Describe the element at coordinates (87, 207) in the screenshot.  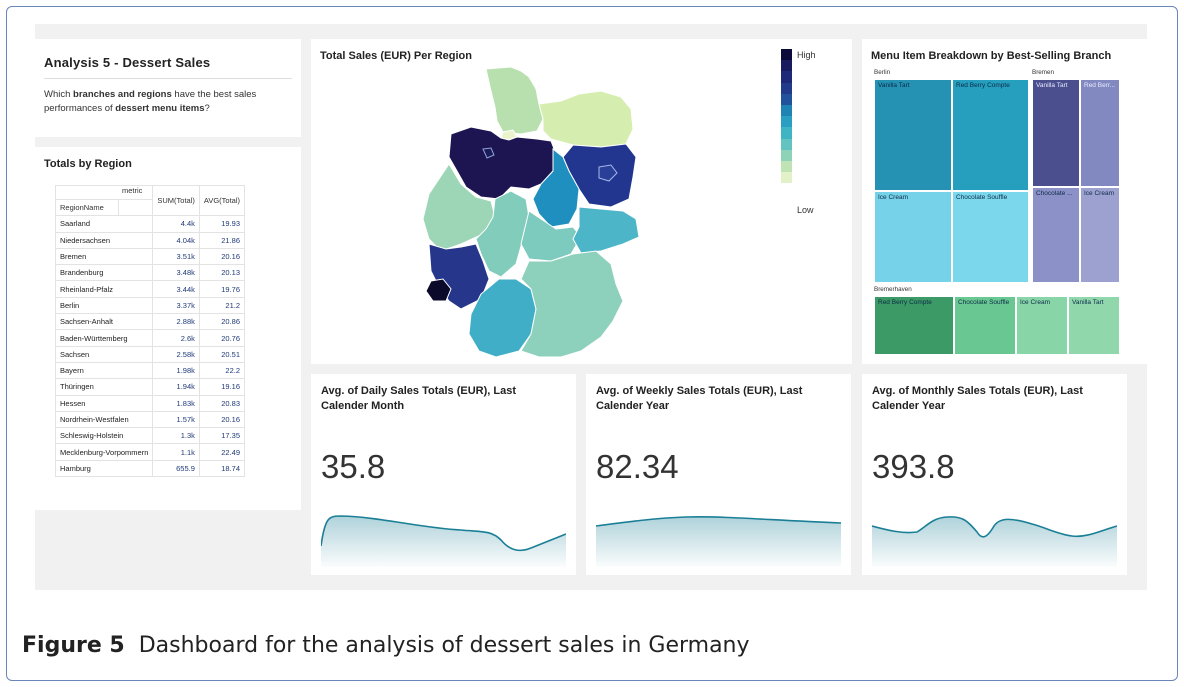
I see `region-column-header: RegionName` at that location.